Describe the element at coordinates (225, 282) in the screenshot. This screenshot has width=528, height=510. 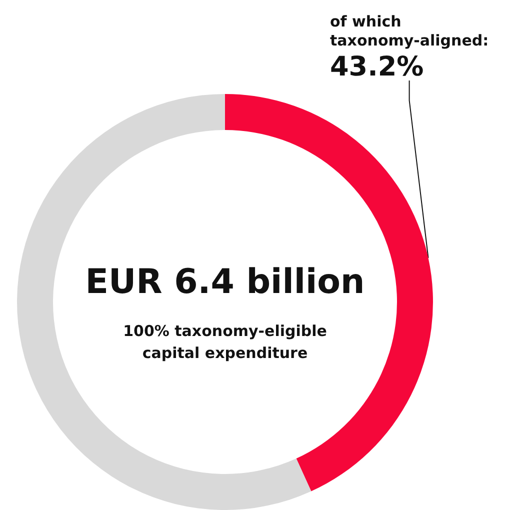
I see `text: EUR 6.4 billion` at that location.